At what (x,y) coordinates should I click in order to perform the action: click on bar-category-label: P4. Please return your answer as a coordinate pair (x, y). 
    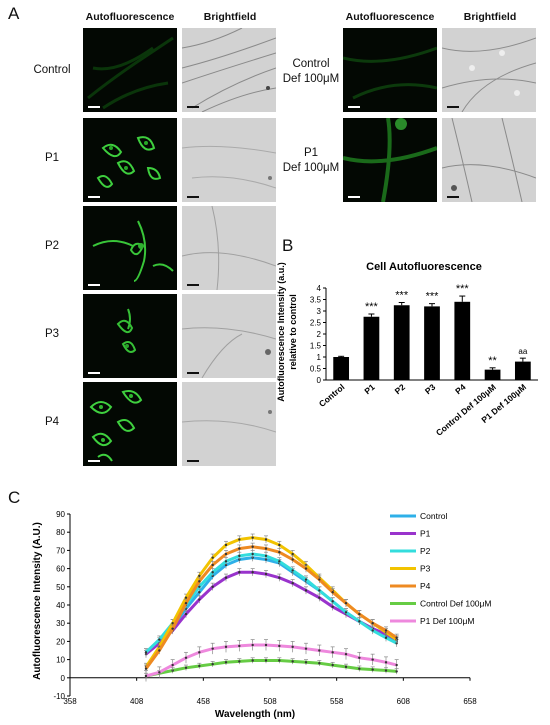
    Looking at the image, I should click on (460, 389).